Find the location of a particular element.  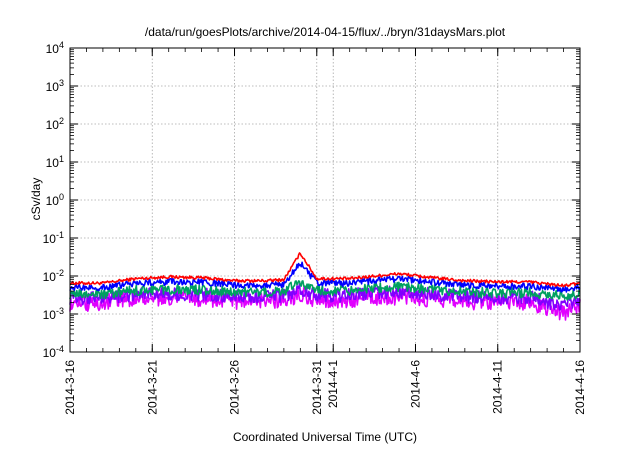

x-tick-label: 2014-4-1 is located at coordinates (333, 384).